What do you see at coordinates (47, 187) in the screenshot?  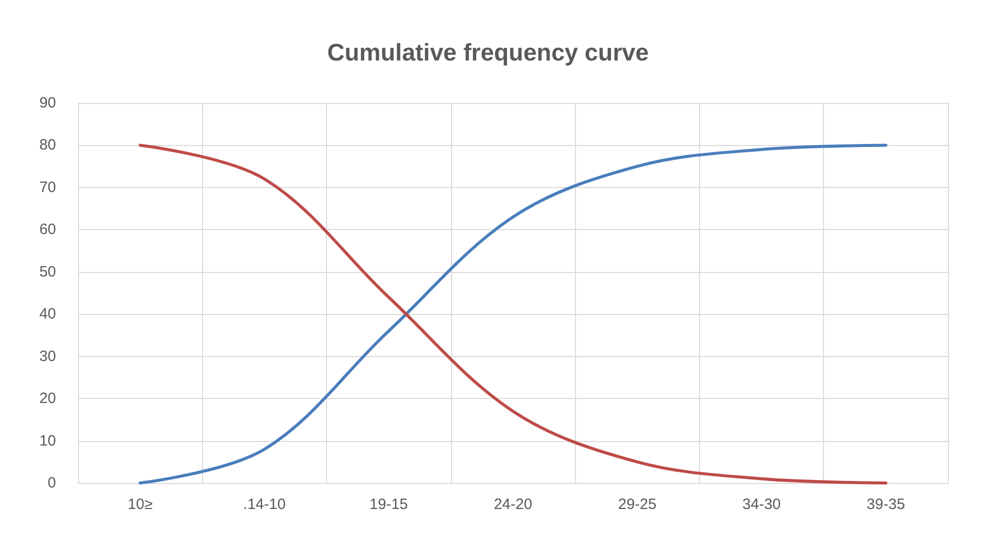 I see `y-tick-label: 70` at bounding box center [47, 187].